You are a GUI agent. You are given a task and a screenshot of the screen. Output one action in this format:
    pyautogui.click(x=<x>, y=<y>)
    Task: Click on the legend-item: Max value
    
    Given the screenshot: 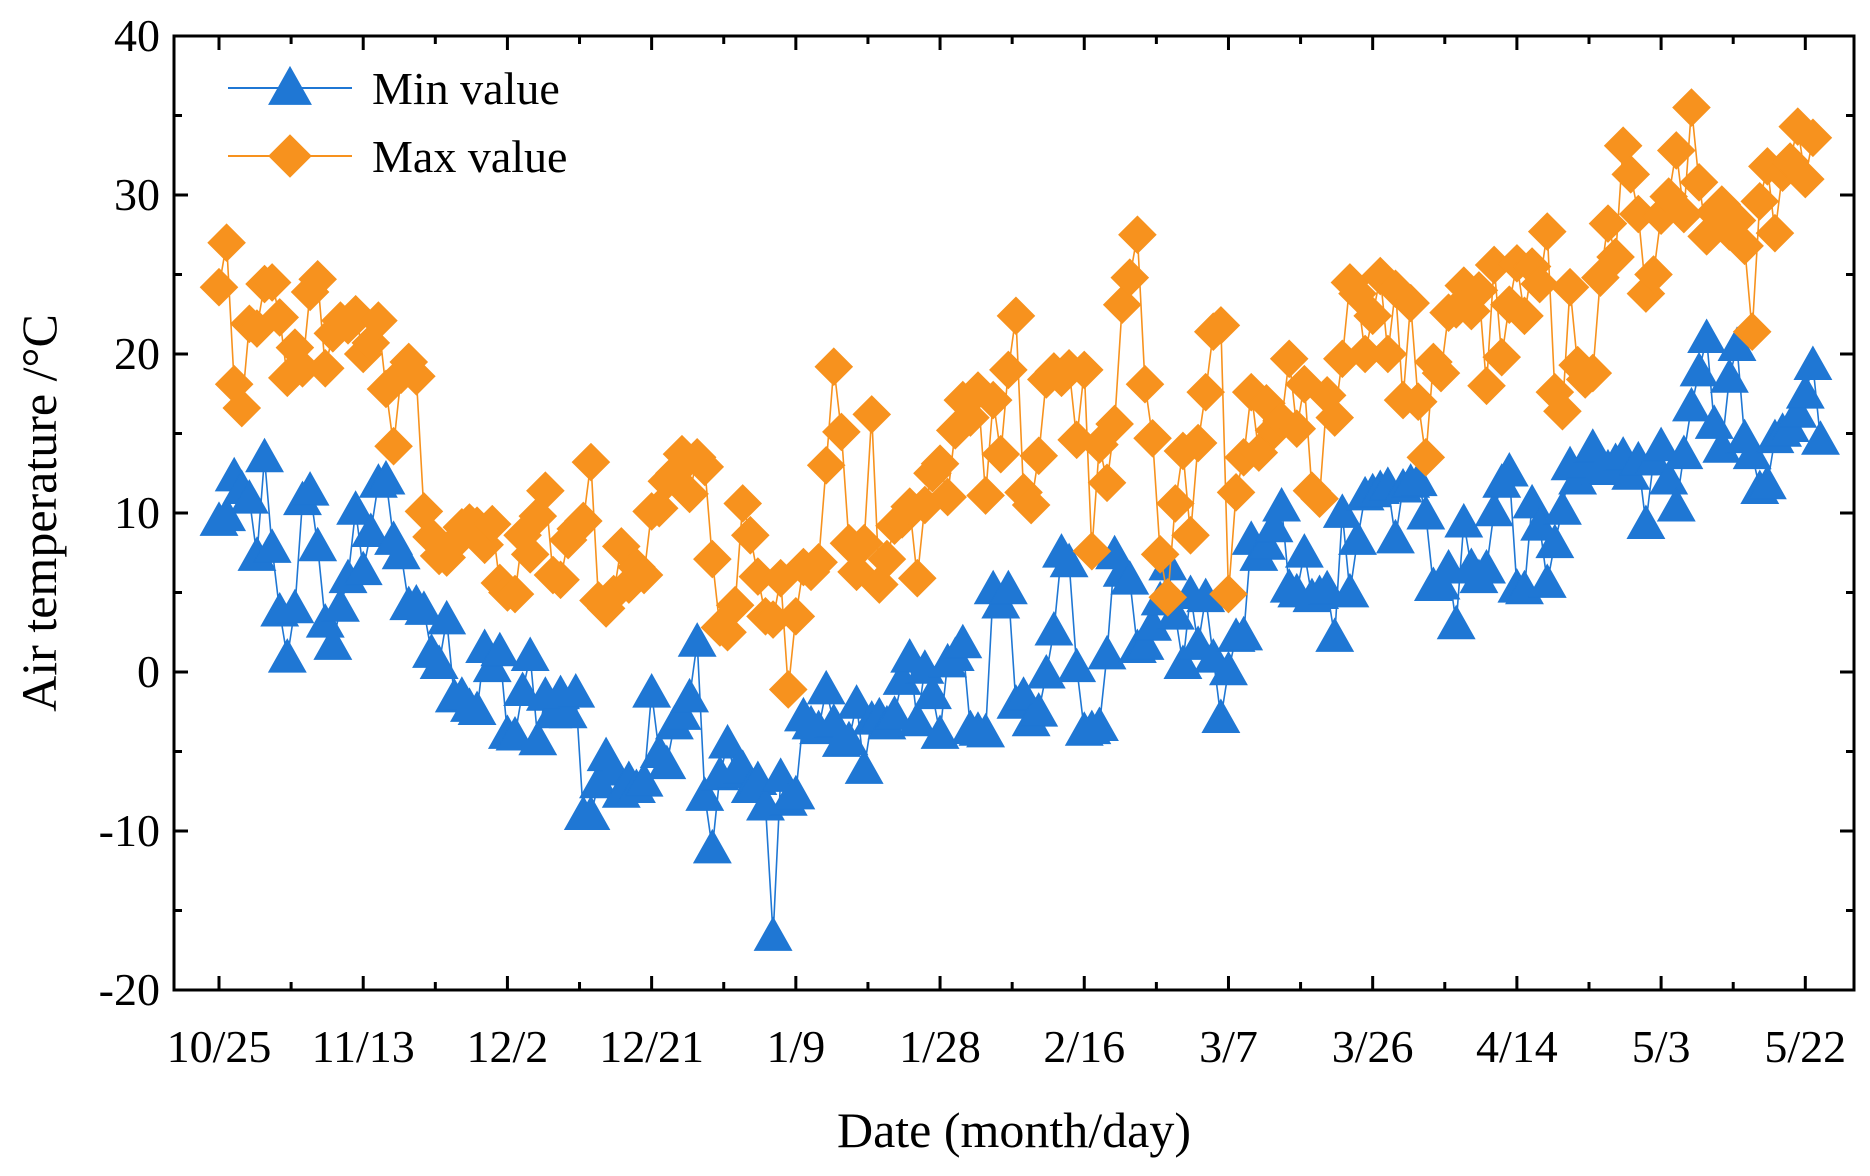 What is the action you would take?
    pyautogui.click(x=397, y=156)
    